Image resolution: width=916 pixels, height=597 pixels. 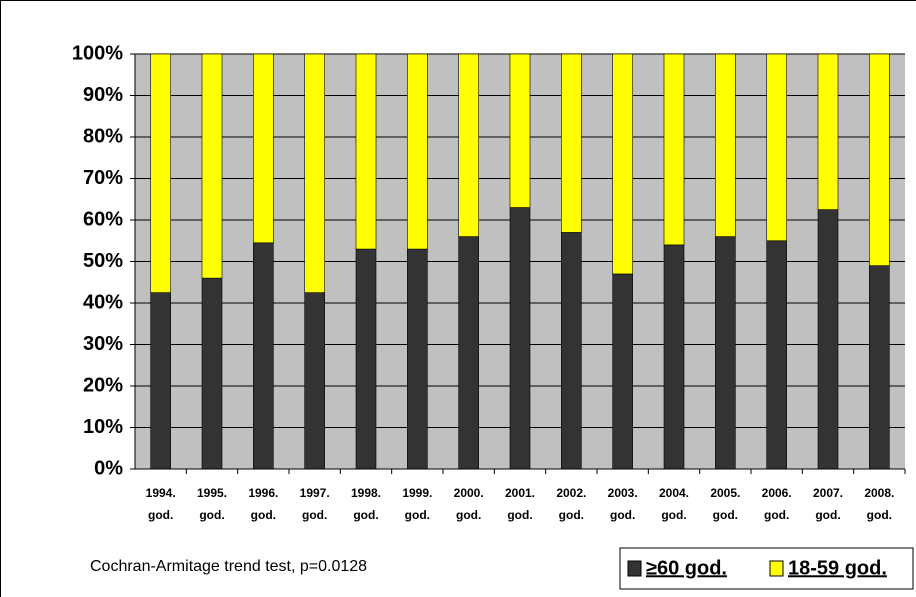 I want to click on x-tick-label: 1999. god., so click(x=417, y=504).